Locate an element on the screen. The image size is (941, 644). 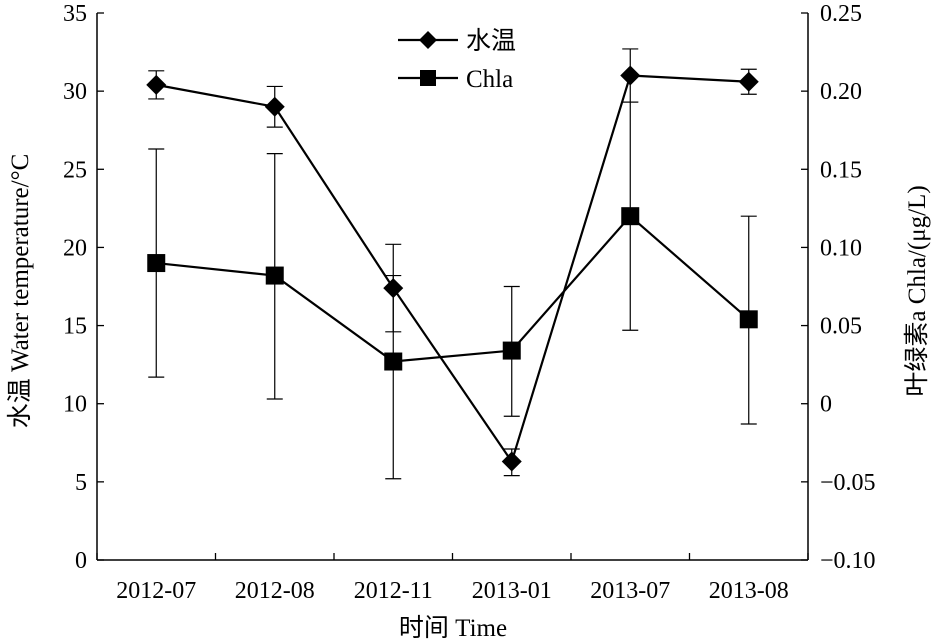
chla-line is located at coordinates (453, 288).